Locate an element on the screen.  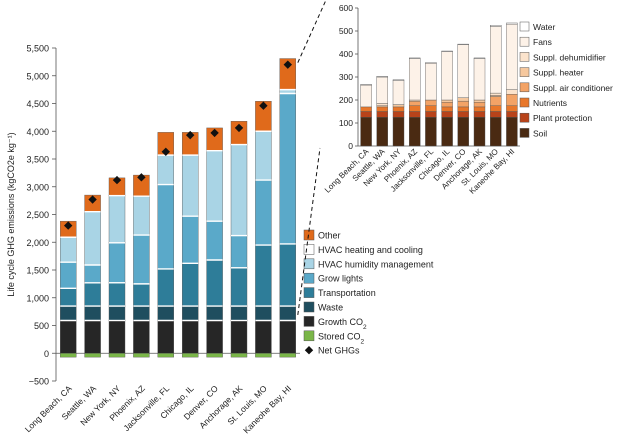
inset-y-tick-label: 100 is located at coordinates (346, 123).